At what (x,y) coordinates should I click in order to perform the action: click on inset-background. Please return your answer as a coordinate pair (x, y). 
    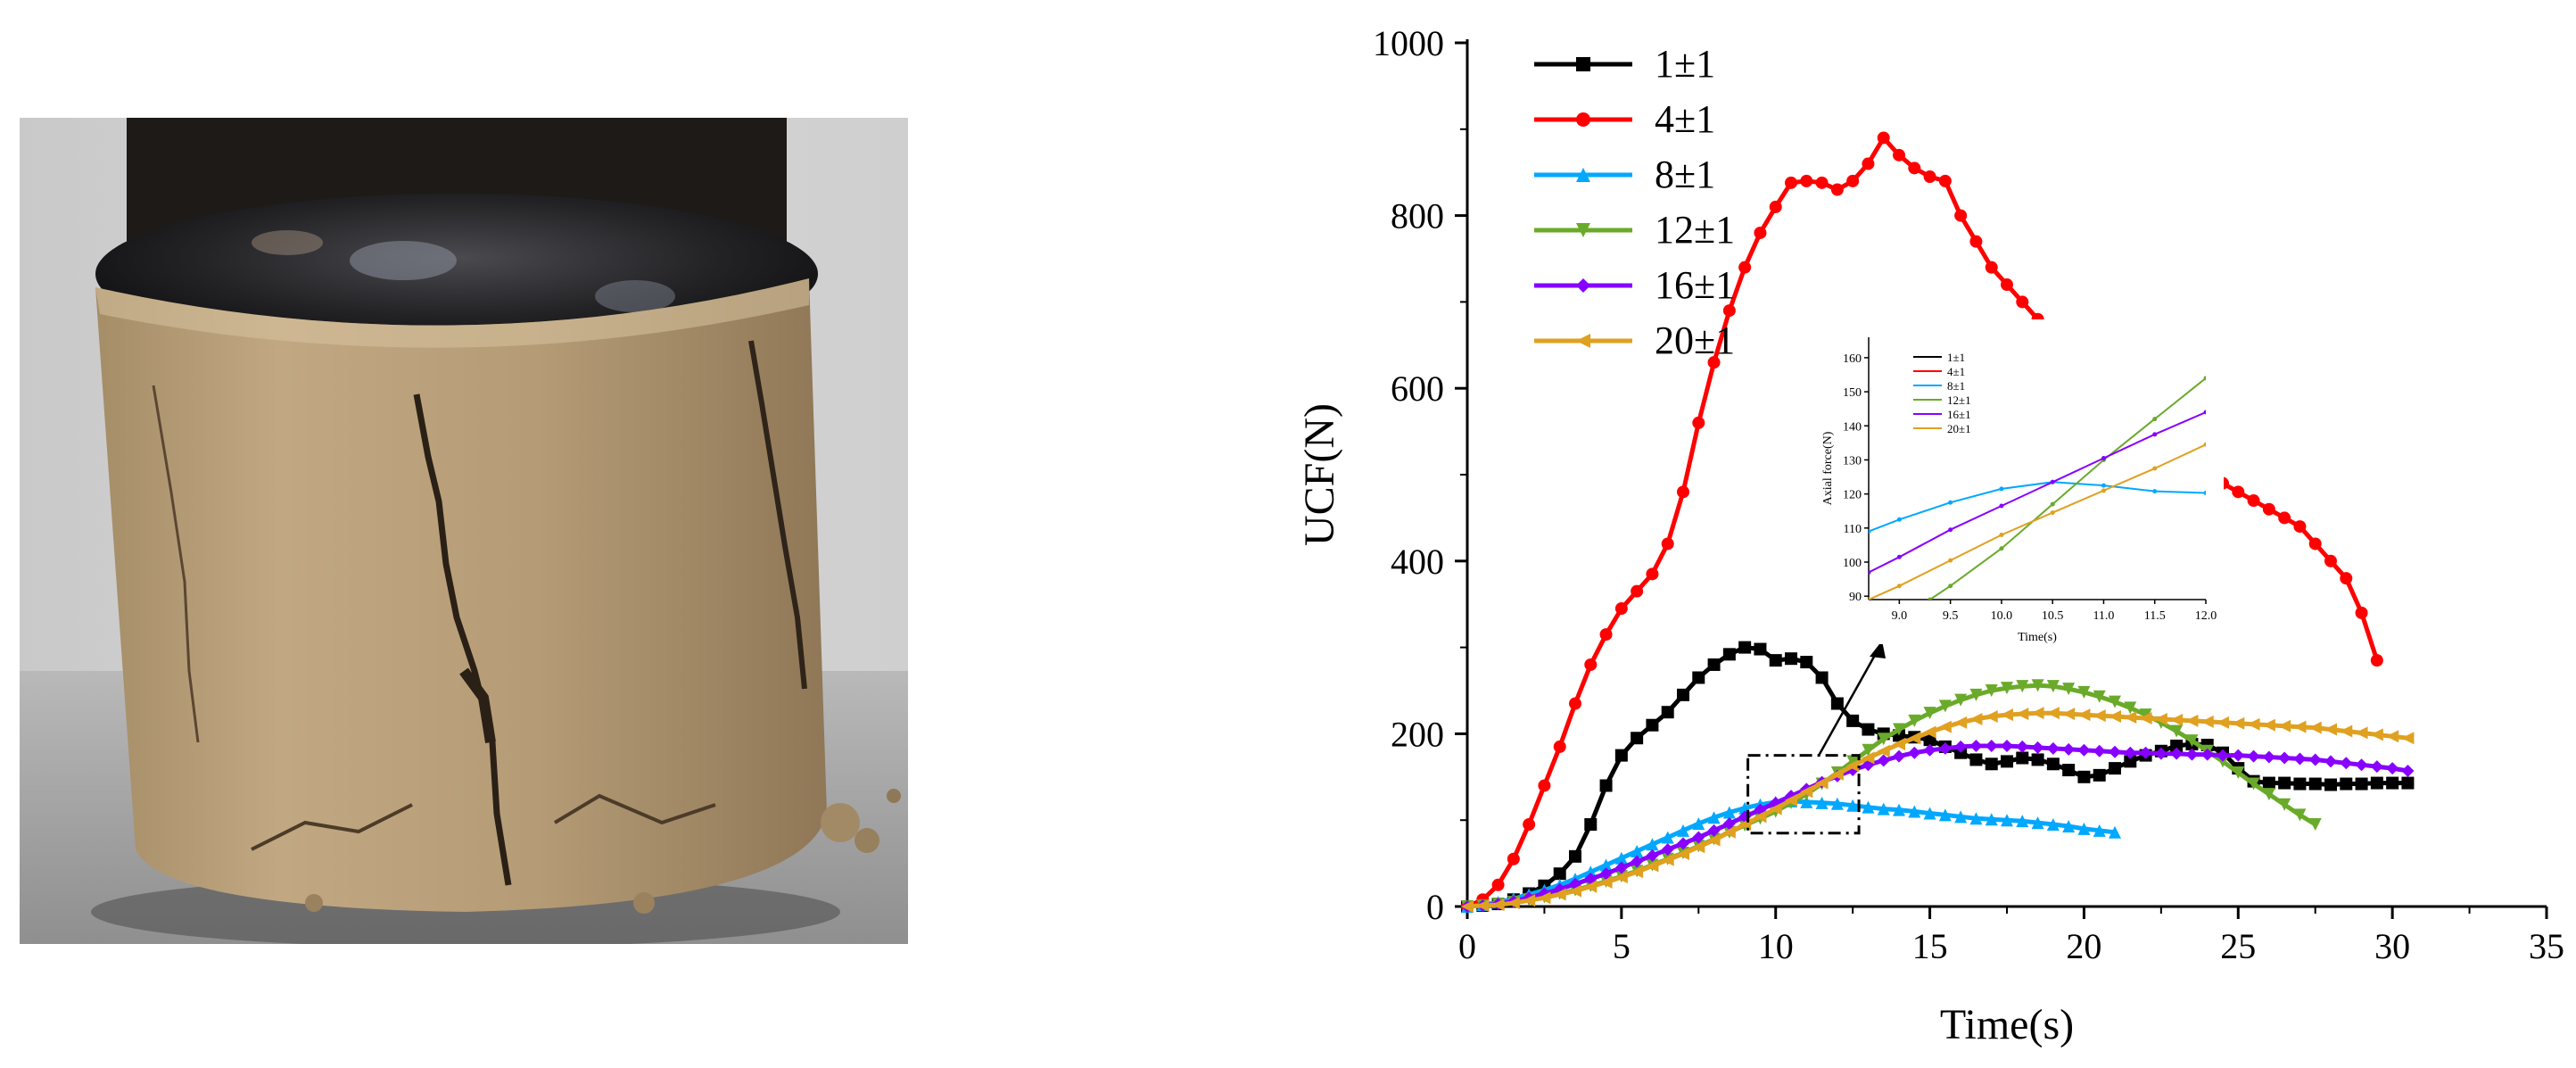
    Looking at the image, I should click on (2033, 481).